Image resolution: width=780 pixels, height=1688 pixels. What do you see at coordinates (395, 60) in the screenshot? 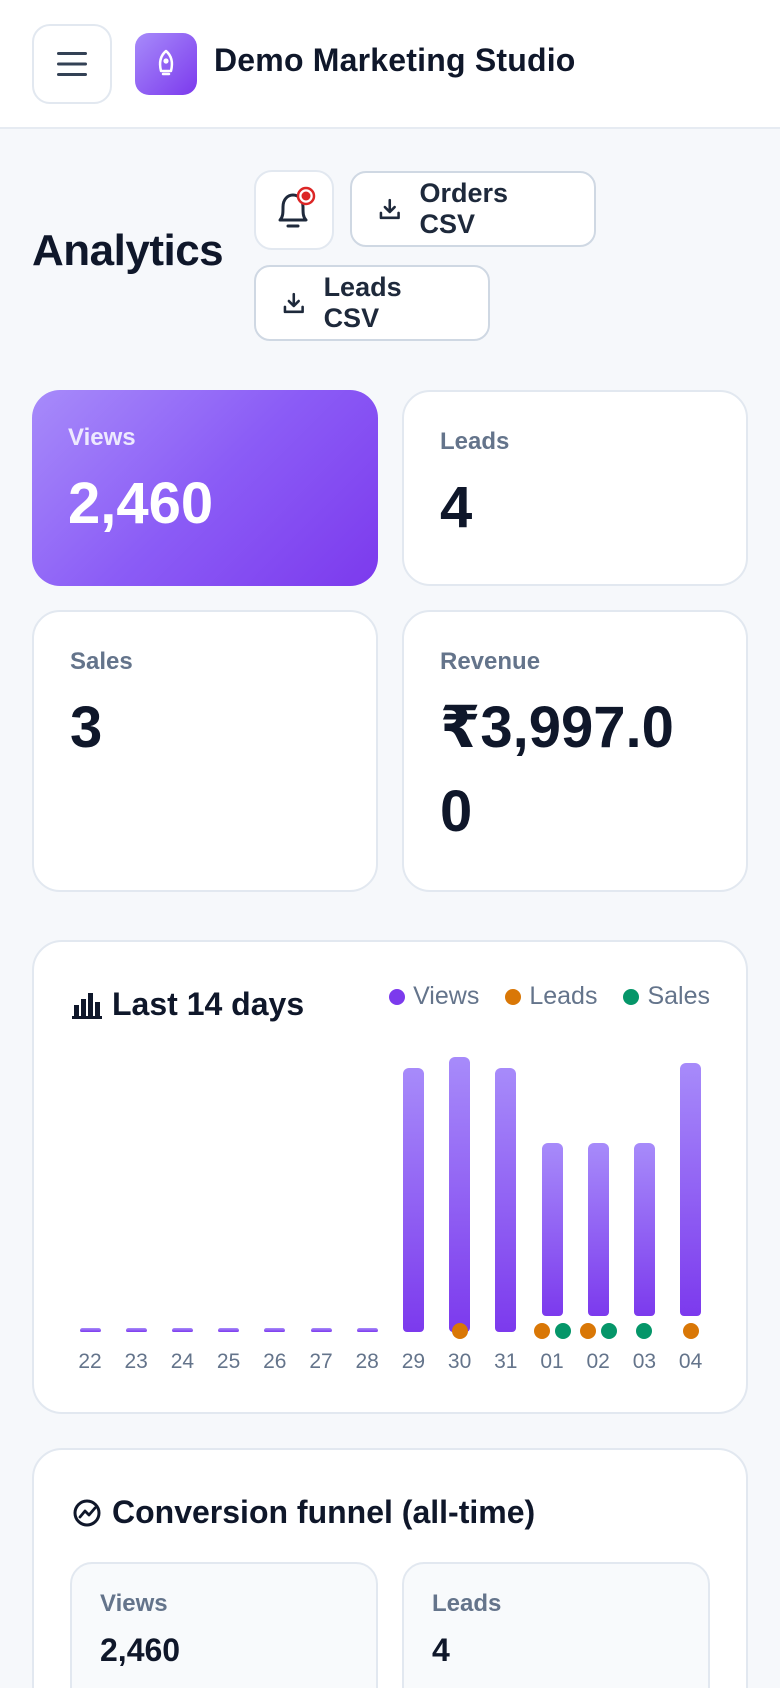
I see `brand-name: Demo Marketing Studio` at bounding box center [395, 60].